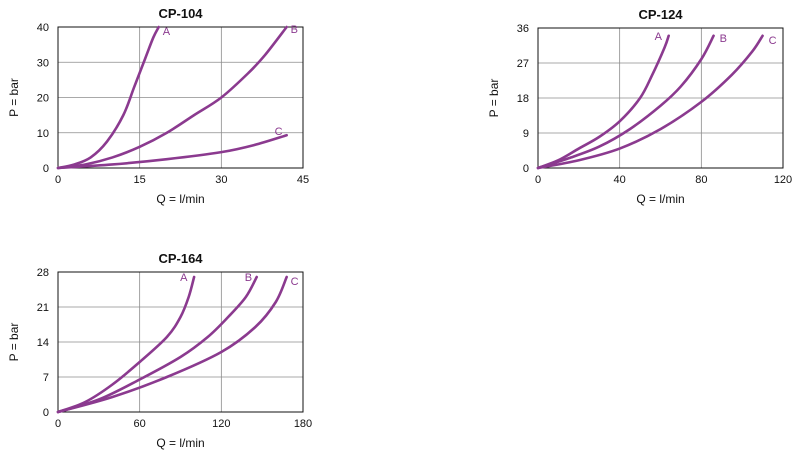 The height and width of the screenshot is (462, 801). Describe the element at coordinates (248, 278) in the screenshot. I see `chart-3-series-b-label: B` at that location.